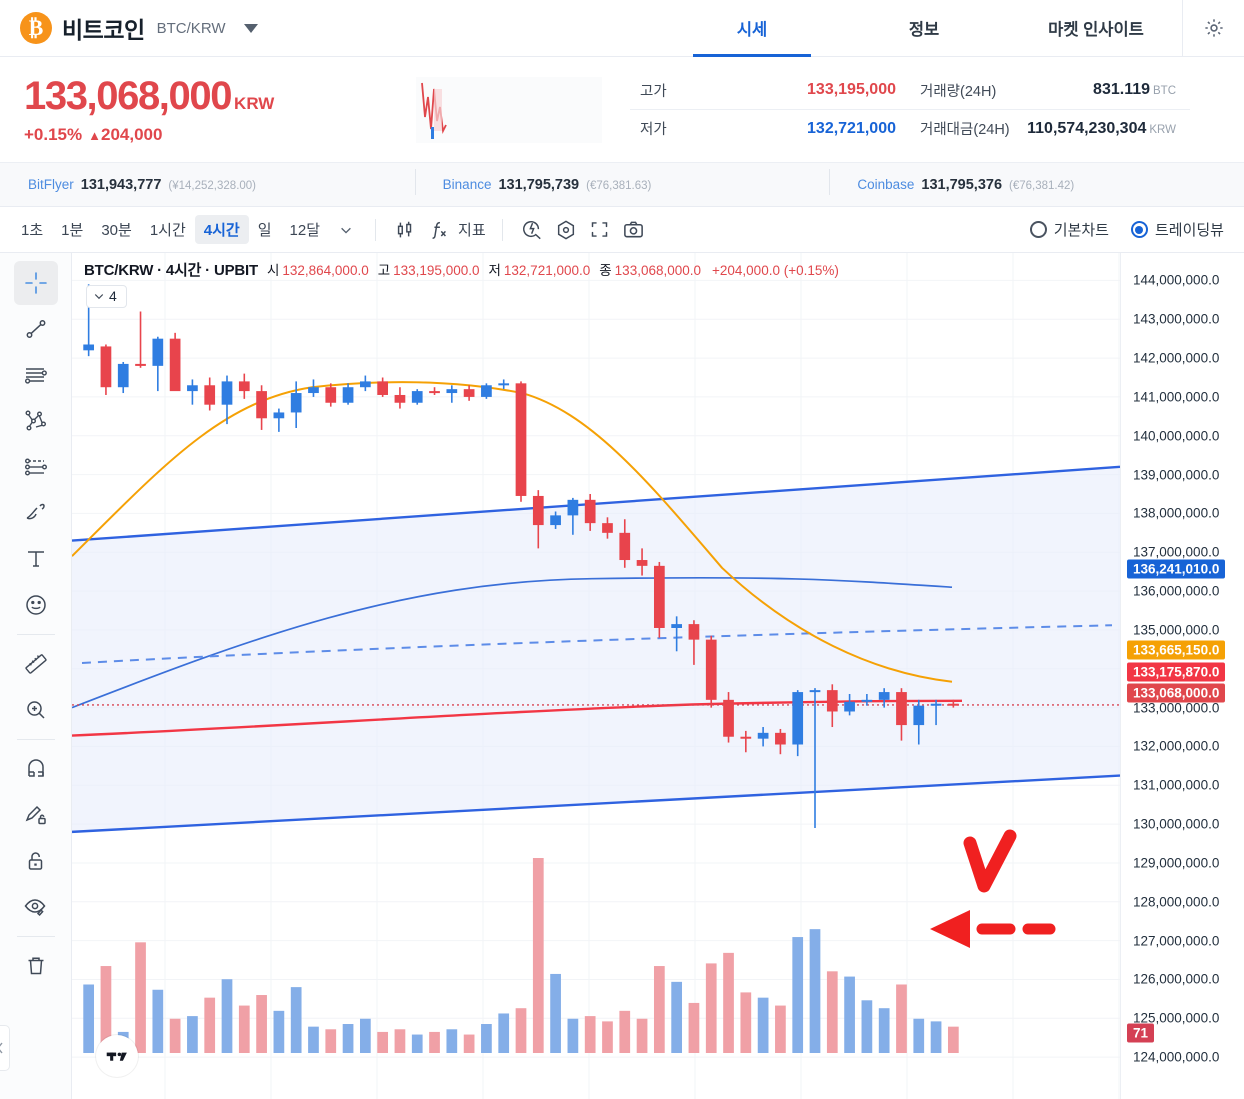 Image resolution: width=1244 pixels, height=1099 pixels. What do you see at coordinates (1176, 672) in the screenshot?
I see `price-tag-2: 133,175,870.0` at bounding box center [1176, 672].